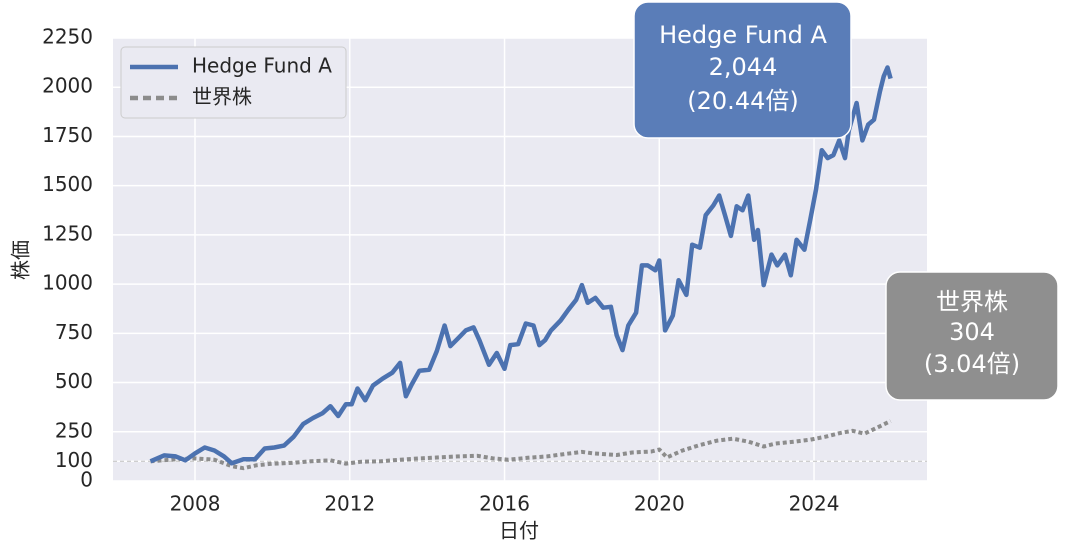 The image size is (1078, 556). What do you see at coordinates (504, 504) in the screenshot?
I see `x-tick-label: 2016` at bounding box center [504, 504].